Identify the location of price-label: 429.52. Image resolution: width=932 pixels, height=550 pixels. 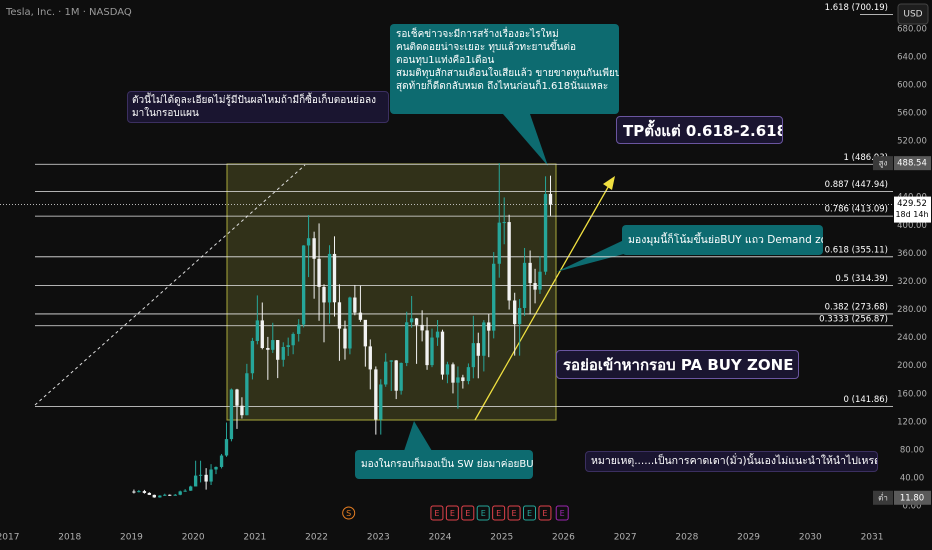
(912, 204).